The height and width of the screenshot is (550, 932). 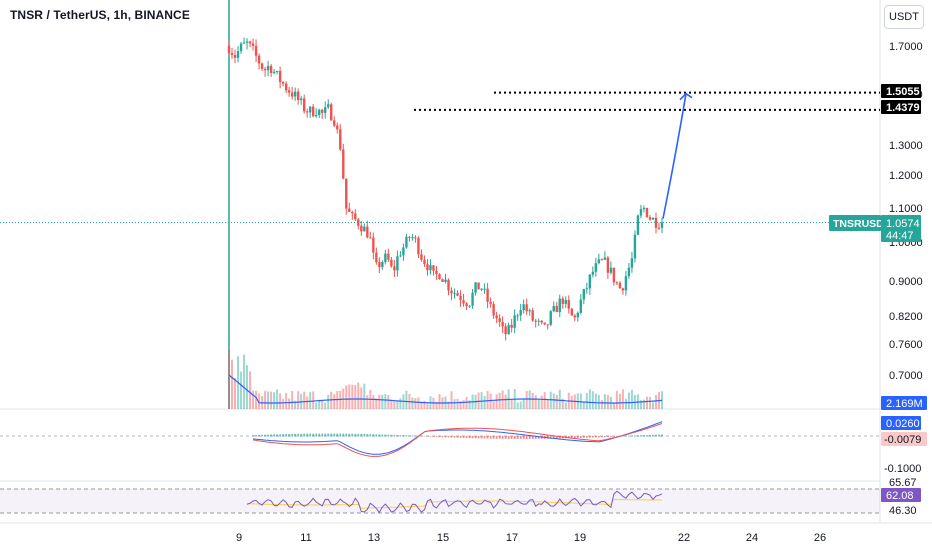 What do you see at coordinates (458, 438) in the screenshot?
I see `macd-line` at bounding box center [458, 438].